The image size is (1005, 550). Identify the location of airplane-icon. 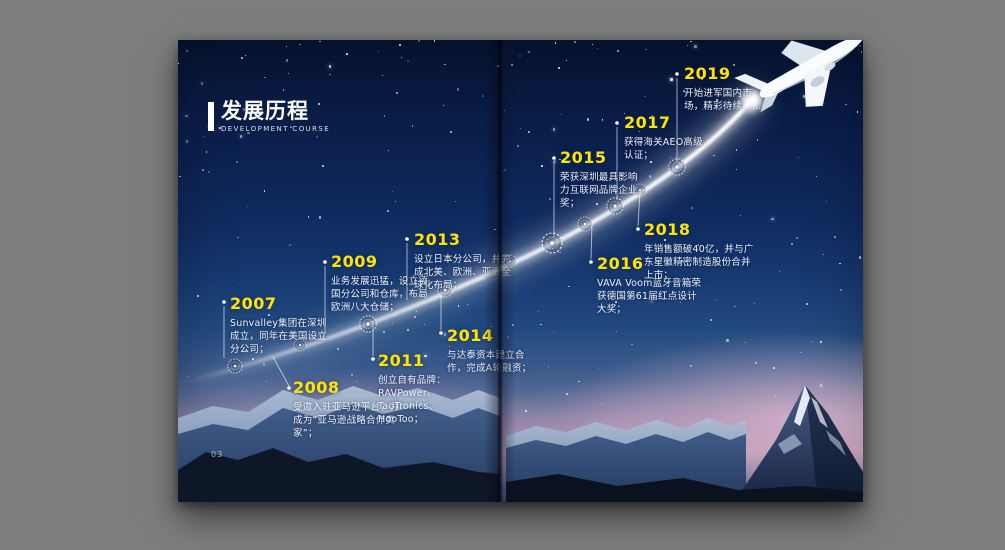
(798, 76).